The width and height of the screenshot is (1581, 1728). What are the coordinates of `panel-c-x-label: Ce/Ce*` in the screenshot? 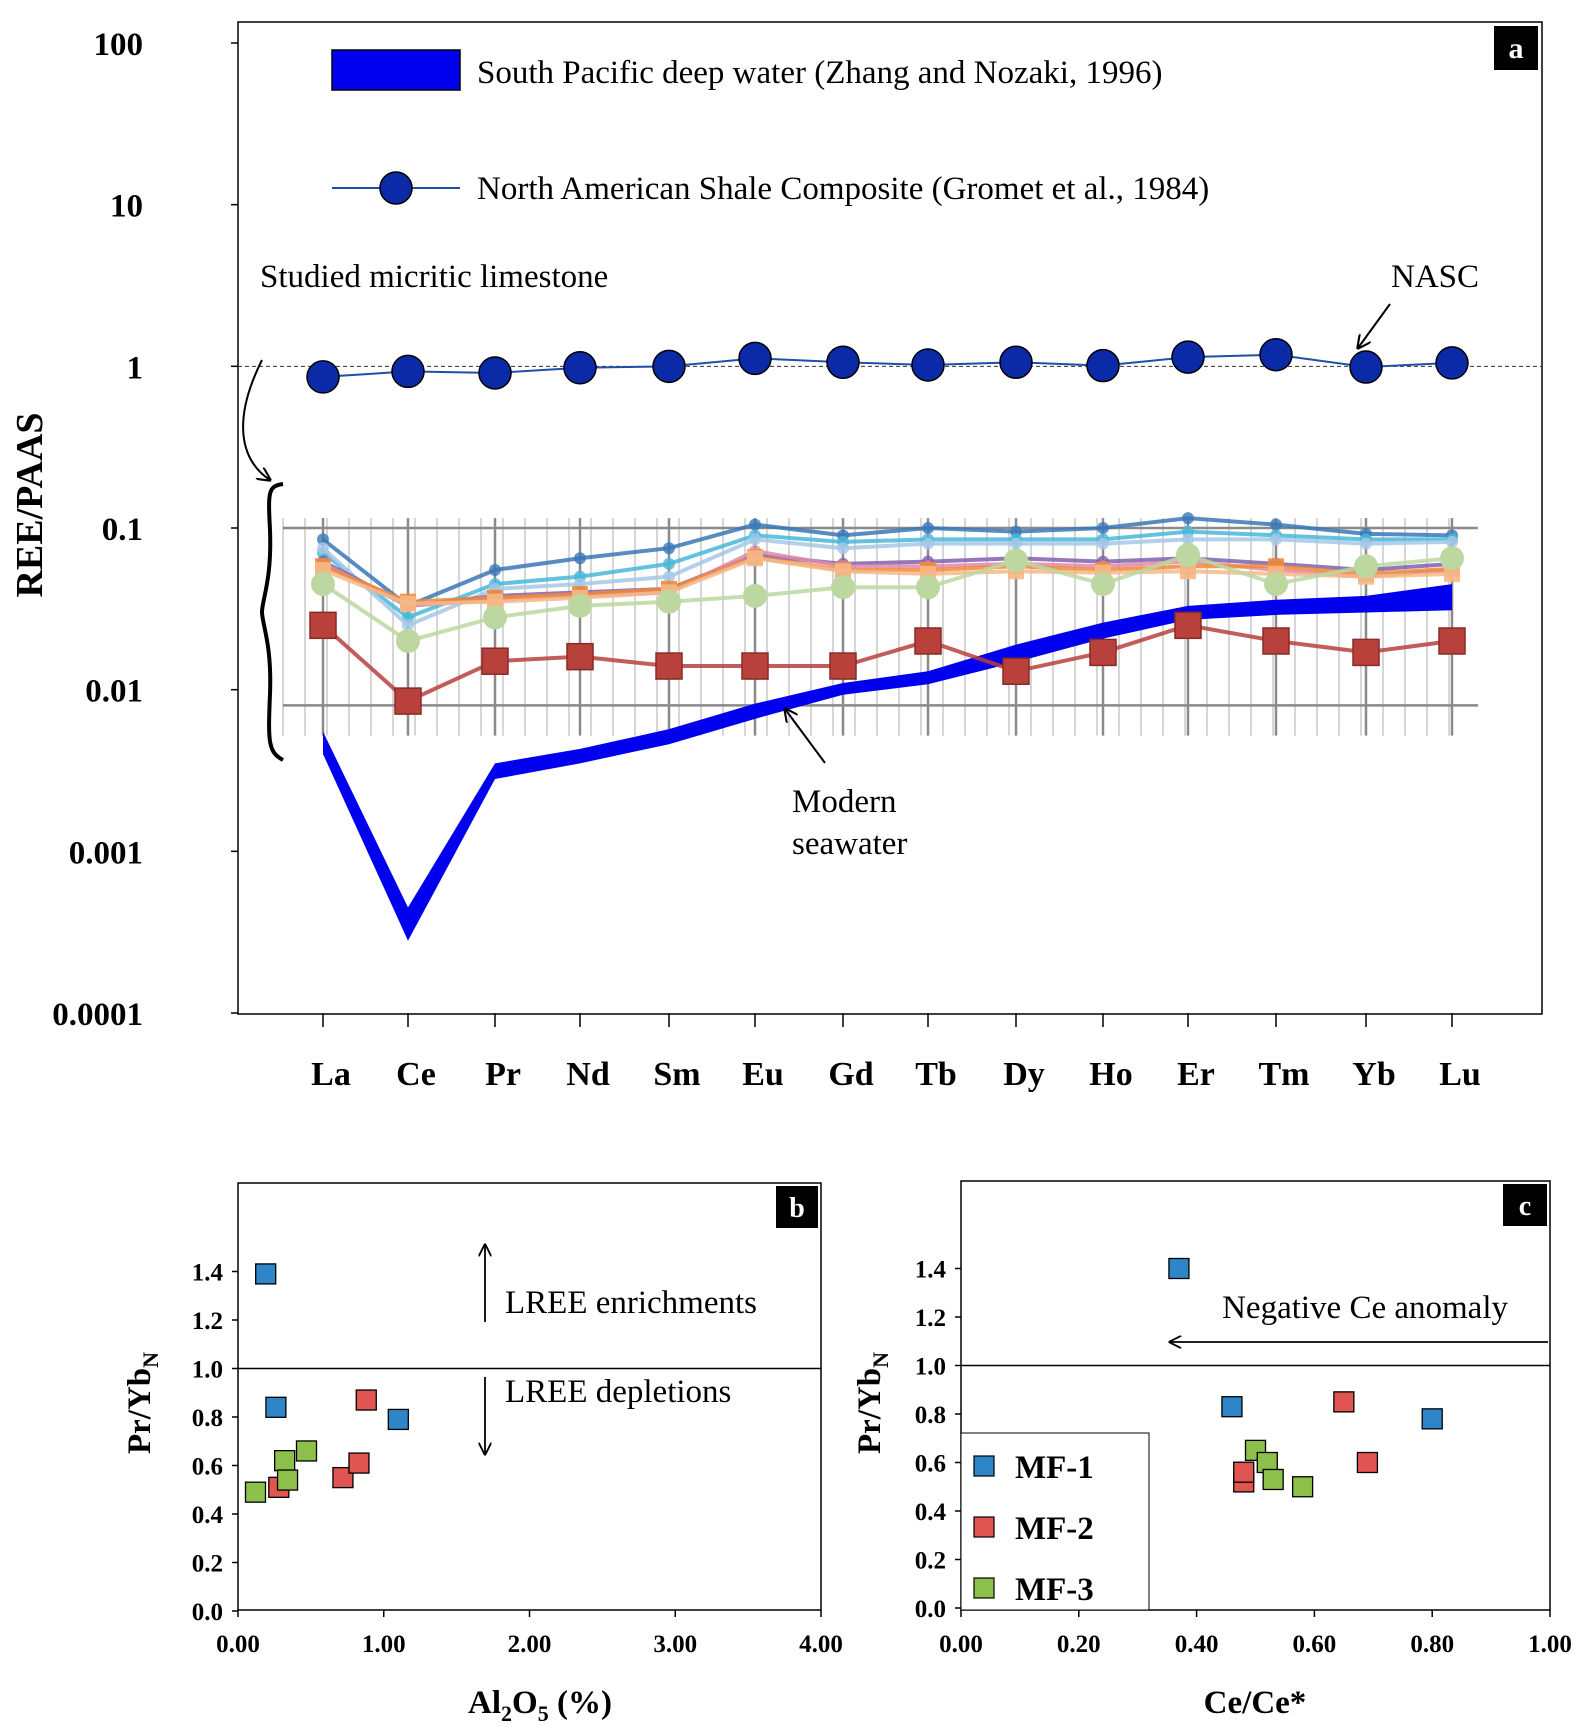 It's located at (1255, 1703).